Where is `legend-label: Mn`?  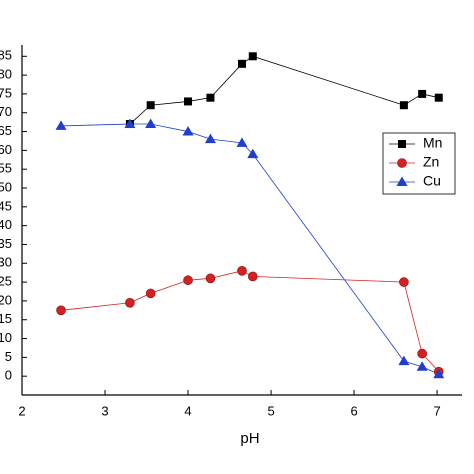 legend-label: Mn is located at coordinates (432, 143).